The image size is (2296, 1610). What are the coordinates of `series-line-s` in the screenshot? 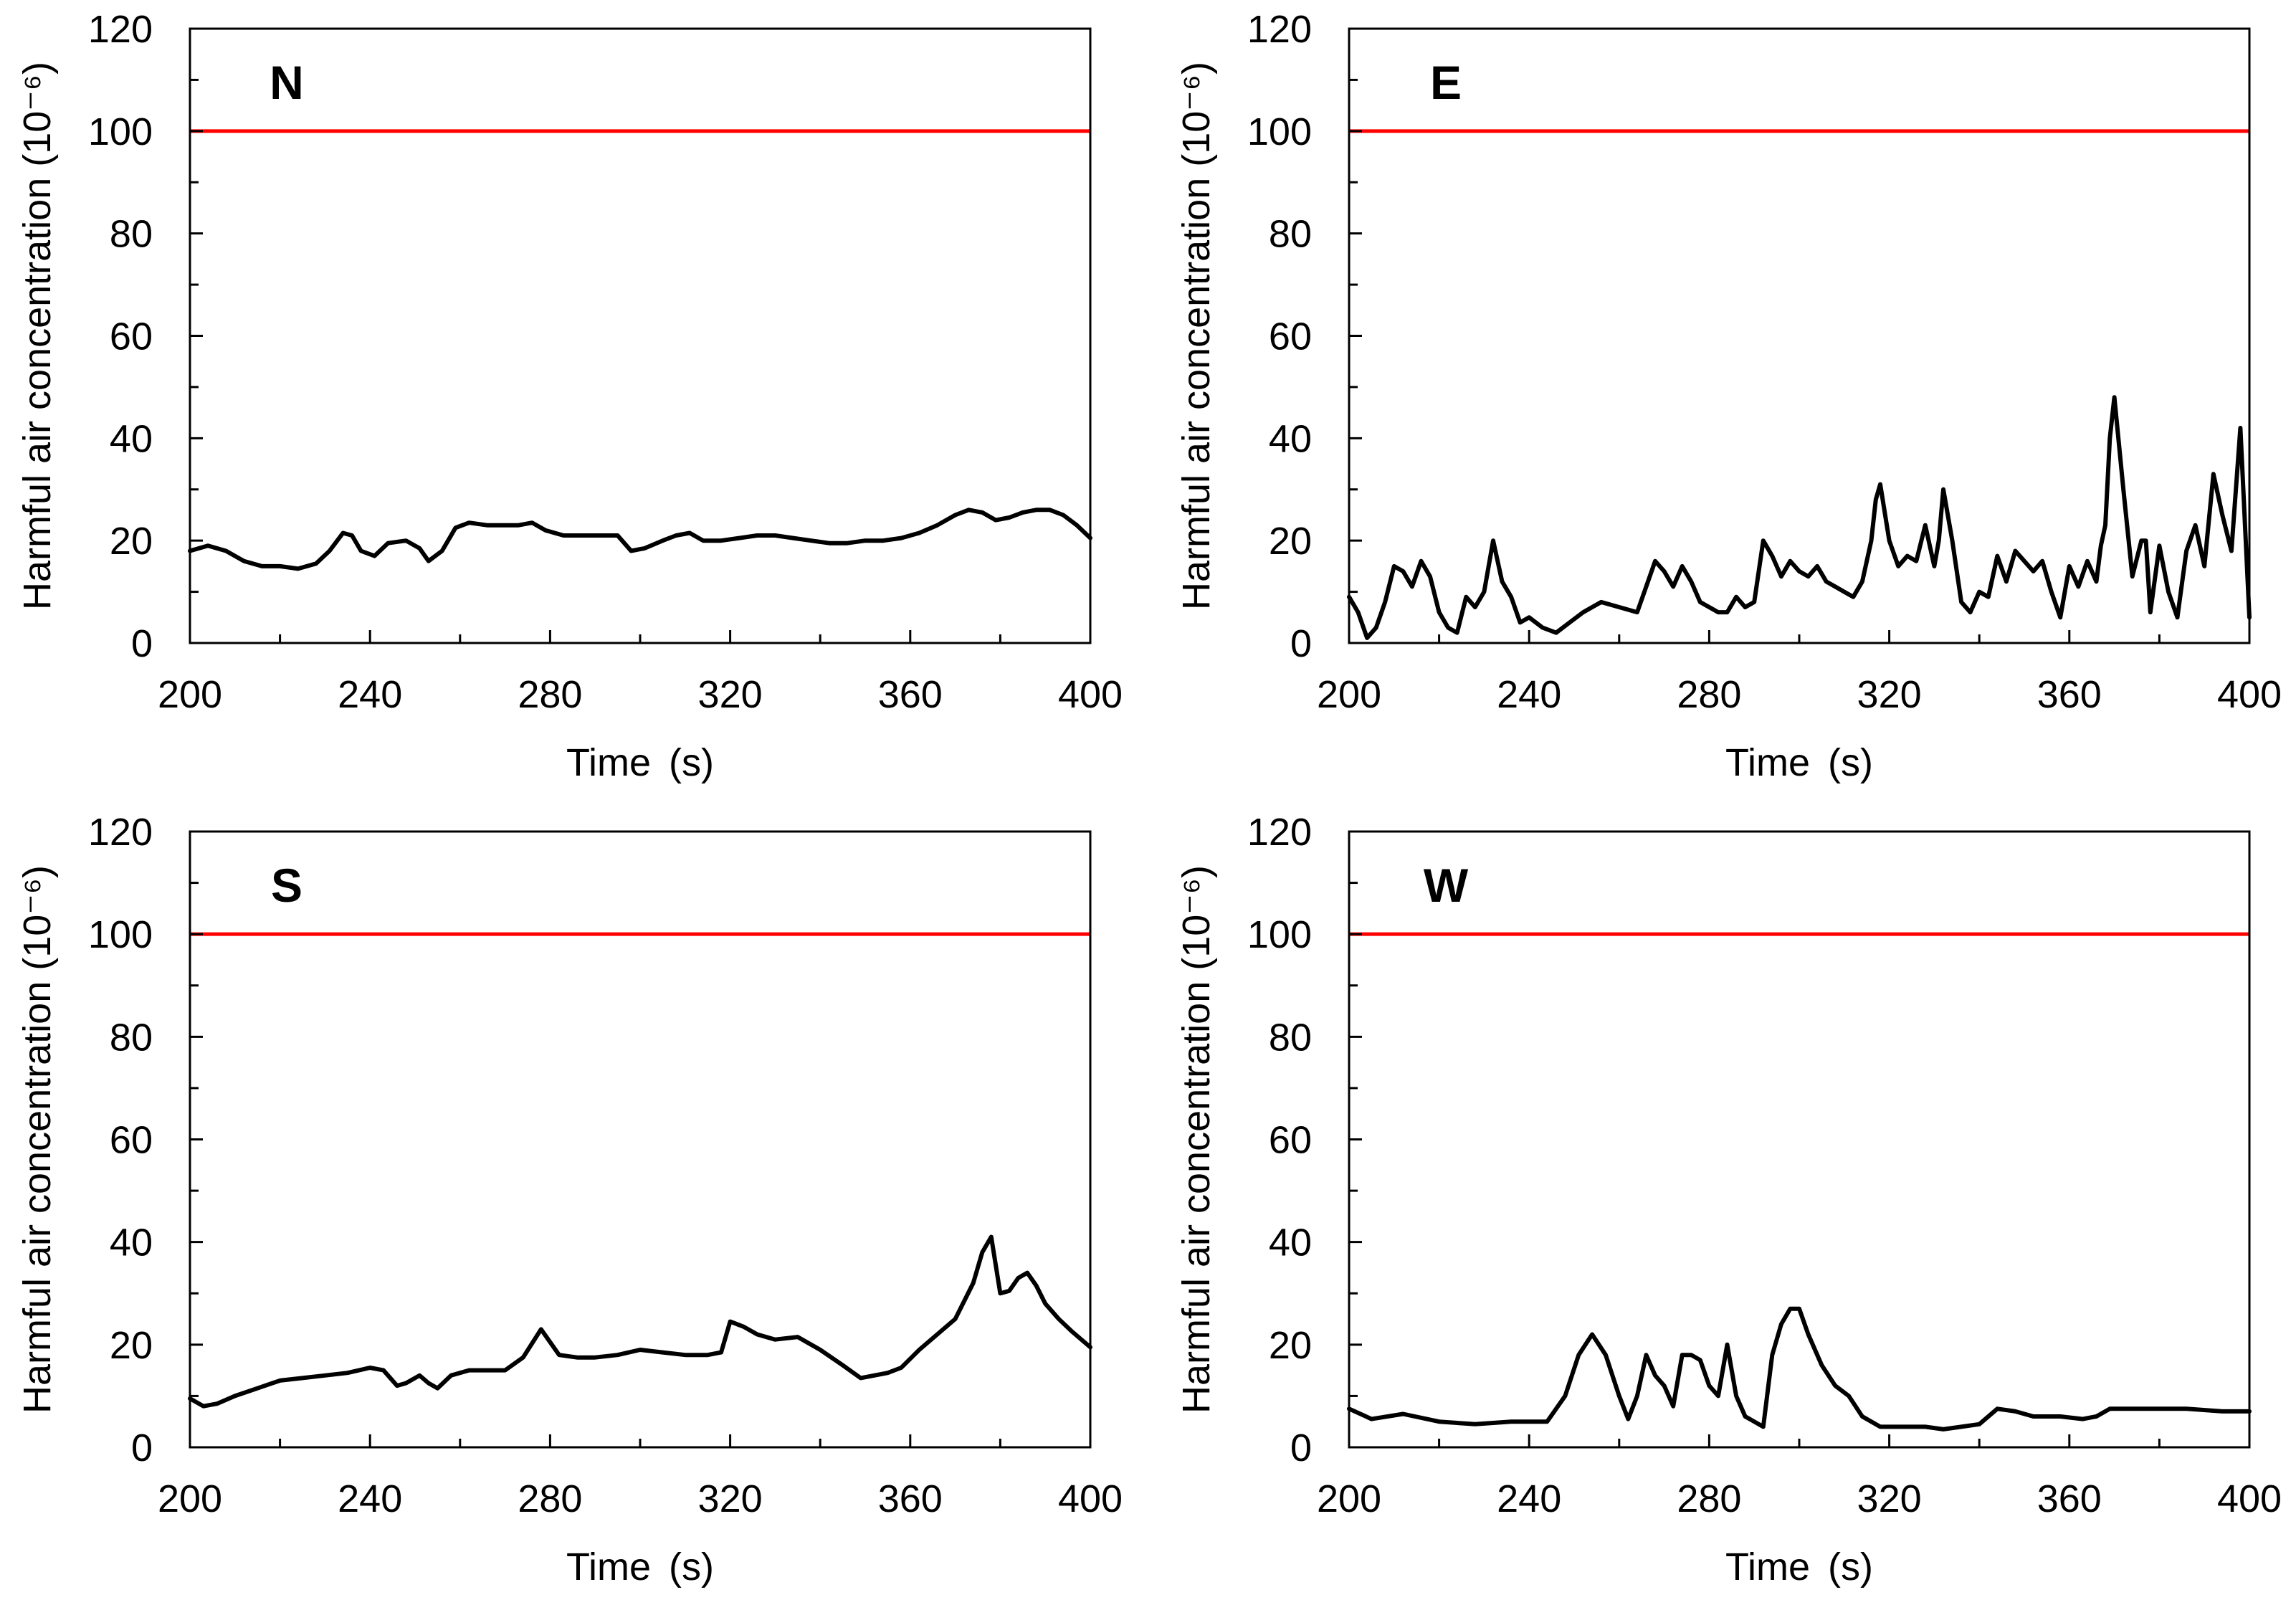 It's located at (640, 1321).